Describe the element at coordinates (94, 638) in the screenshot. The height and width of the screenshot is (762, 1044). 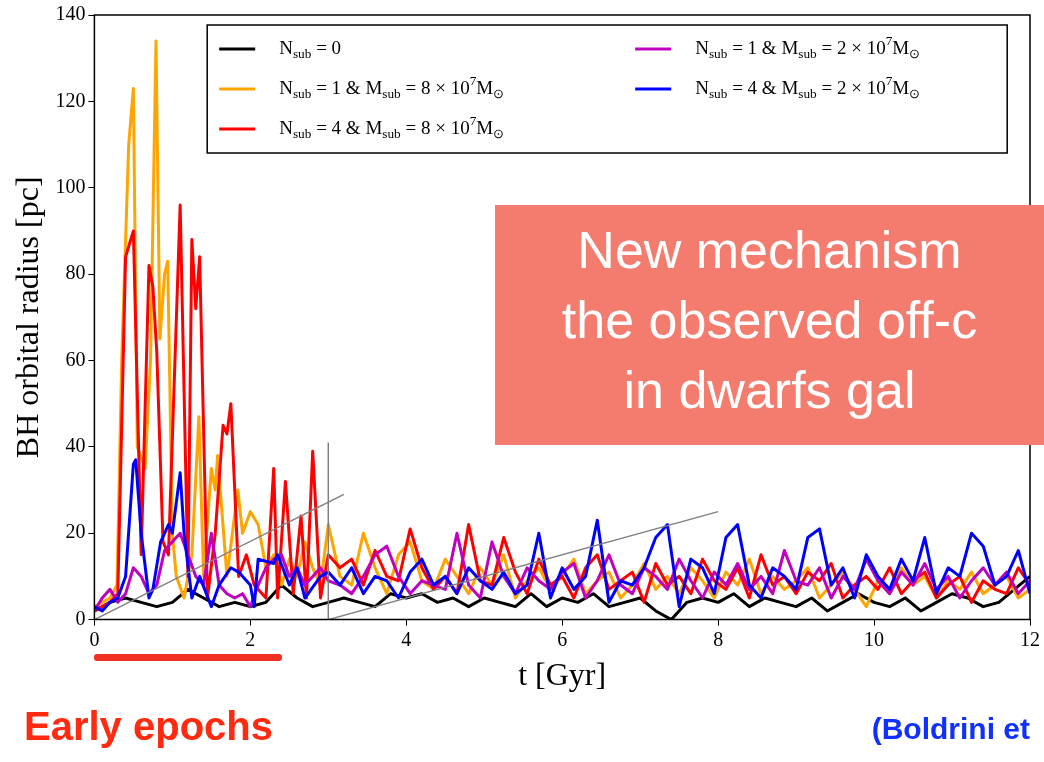
I see `x-tick-label: 0` at that location.